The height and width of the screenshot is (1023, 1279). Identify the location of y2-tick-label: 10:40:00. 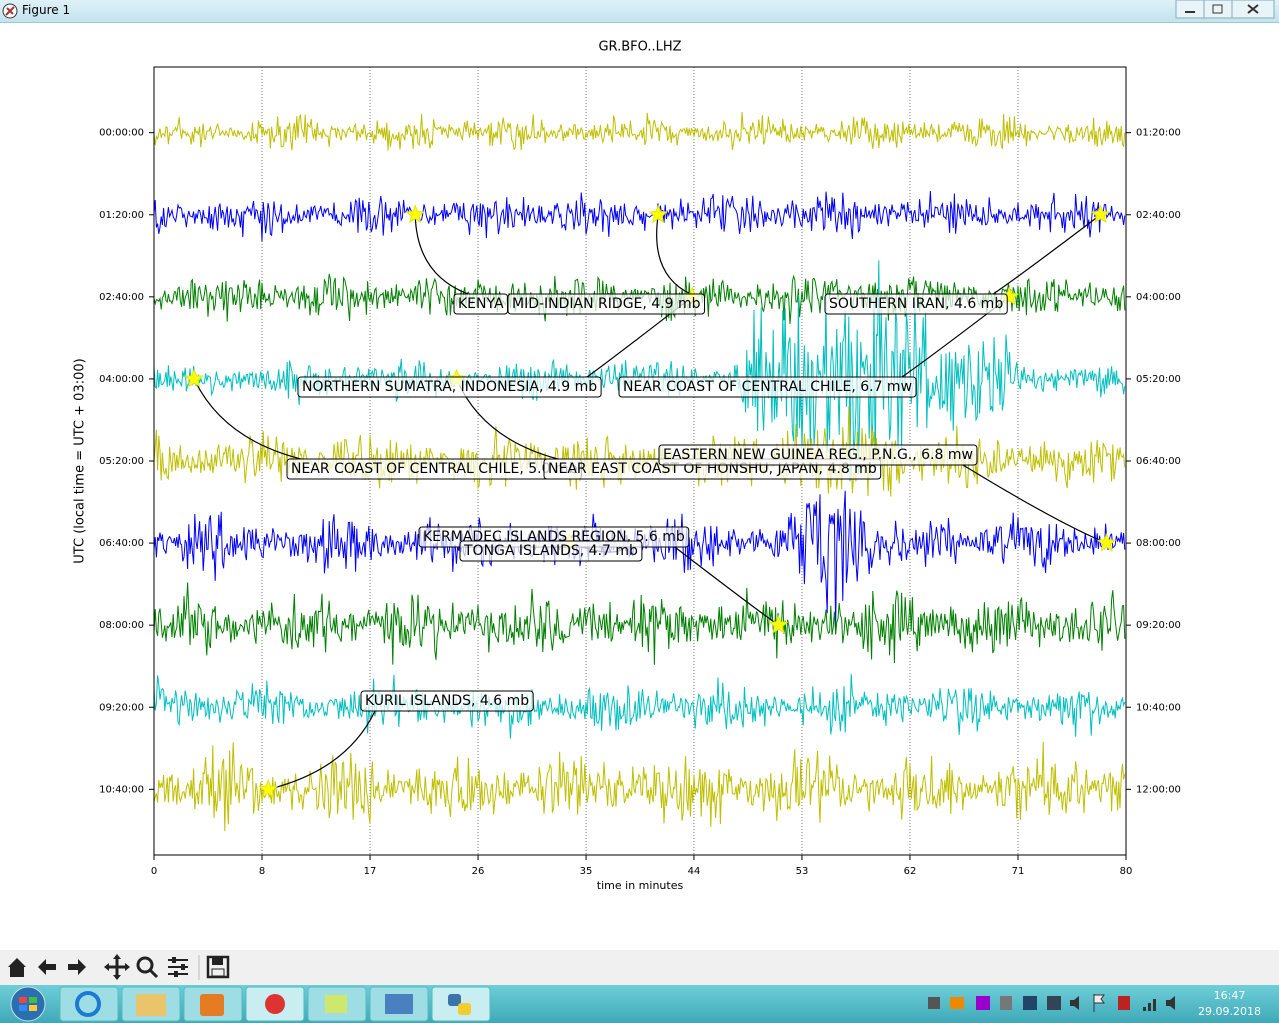
(1158, 707).